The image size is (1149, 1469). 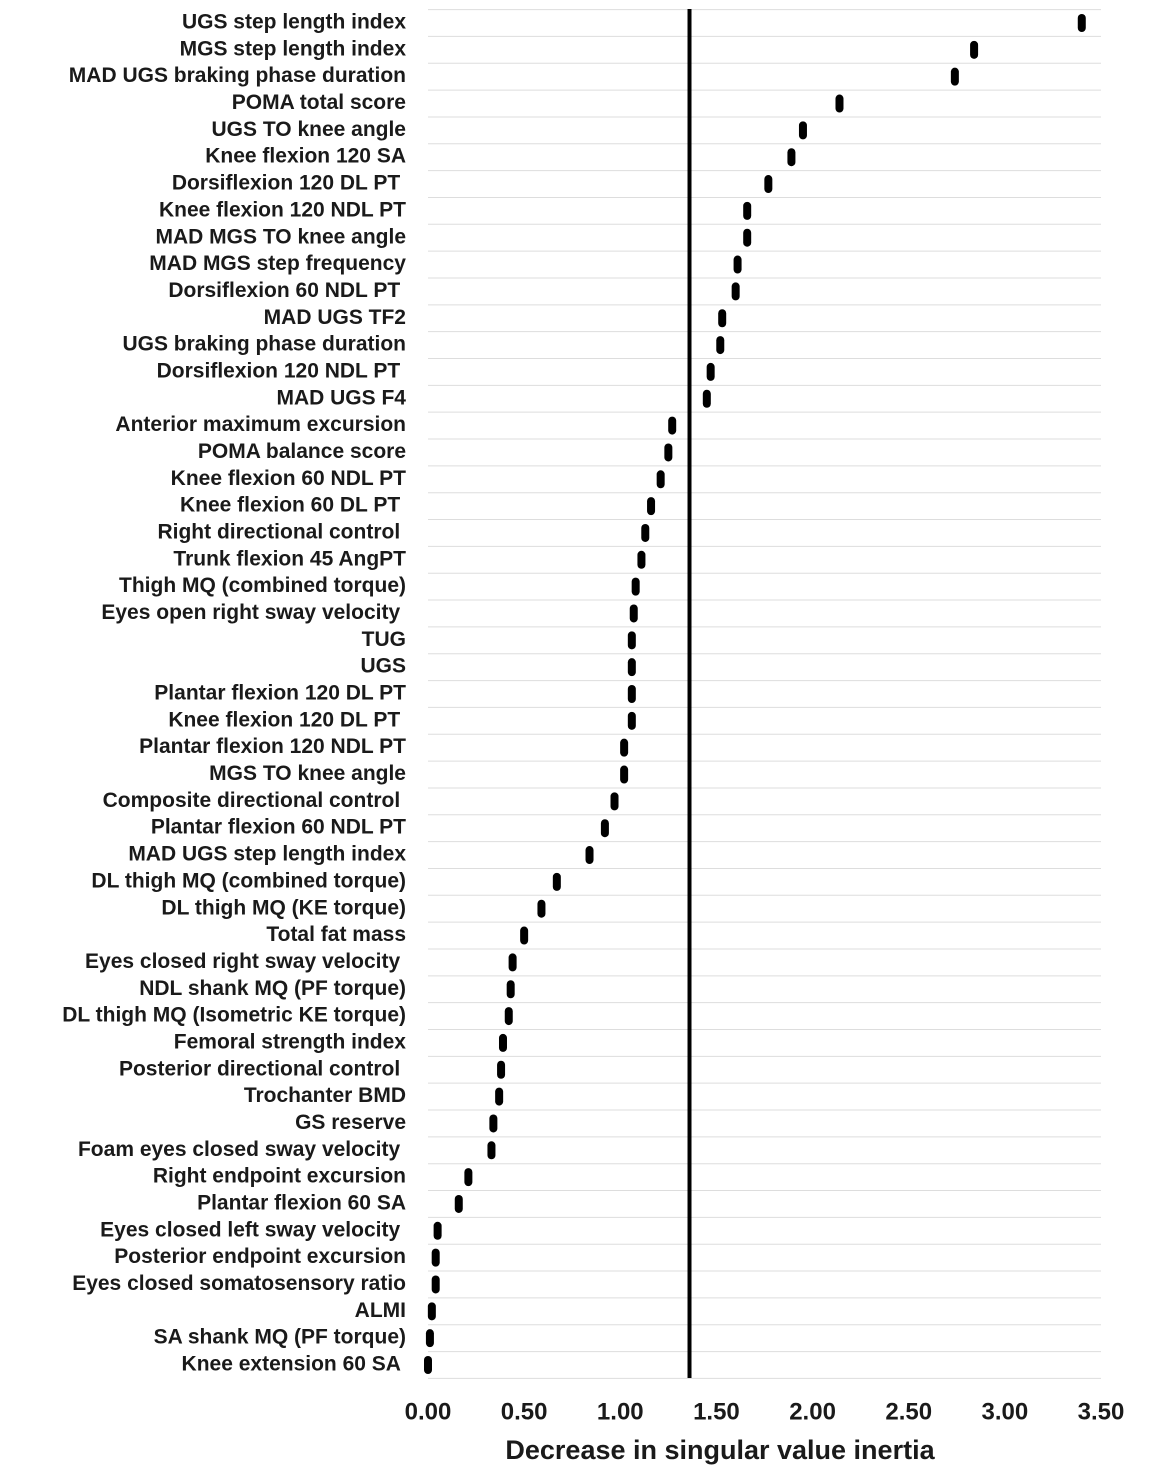 What do you see at coordinates (289, 183) in the screenshot?
I see `y-category-label: Dorsiflexion 120 DL PT` at bounding box center [289, 183].